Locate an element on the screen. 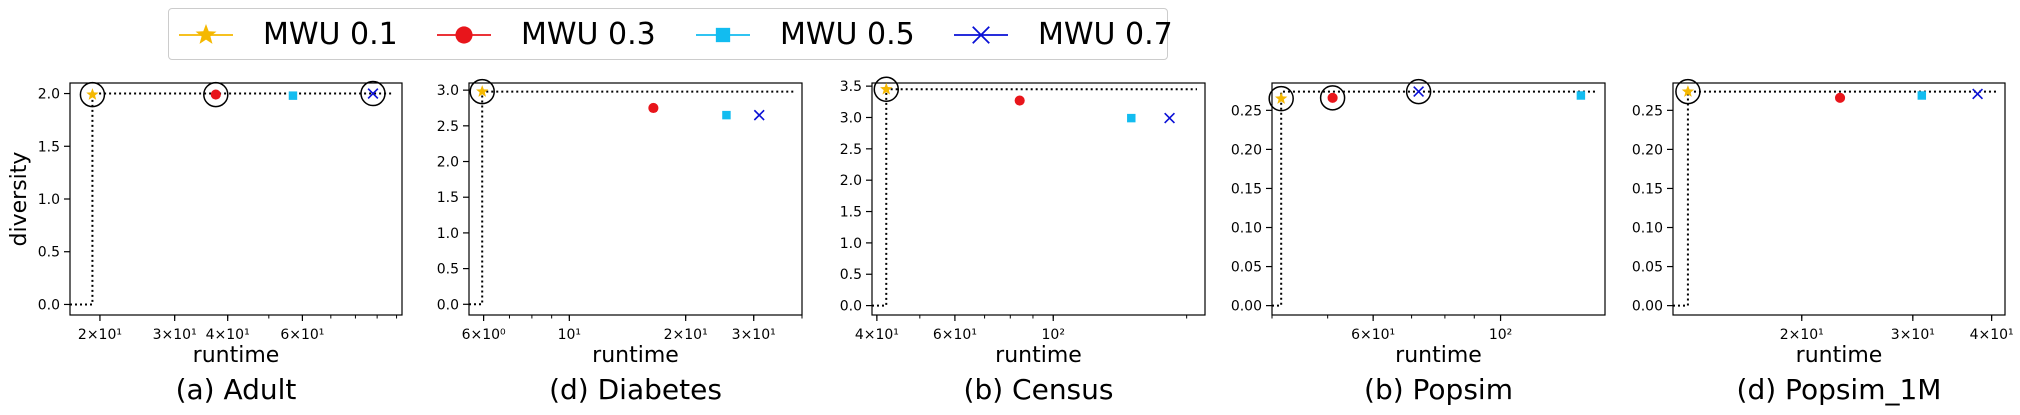 The image size is (2020, 415). legend-marker-circle is located at coordinates (464, 35).